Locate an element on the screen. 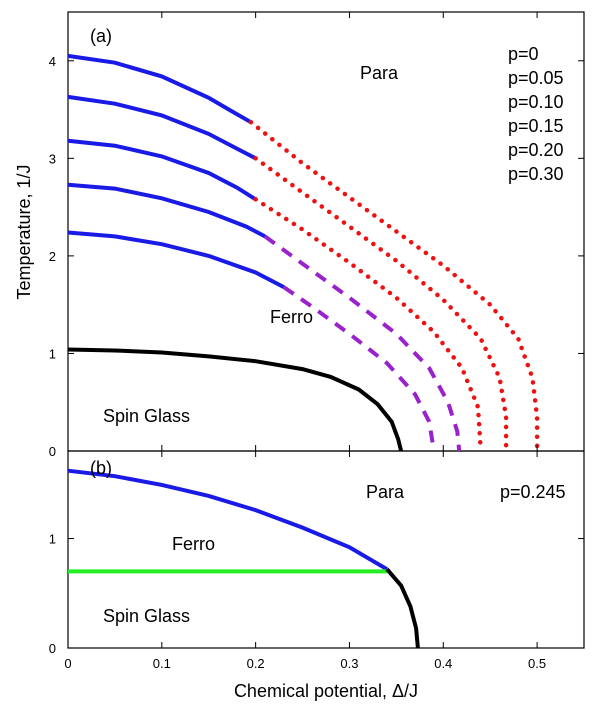 This screenshot has height=705, width=597. annotation-spin-glass-a: Spin Glass is located at coordinates (146, 416).